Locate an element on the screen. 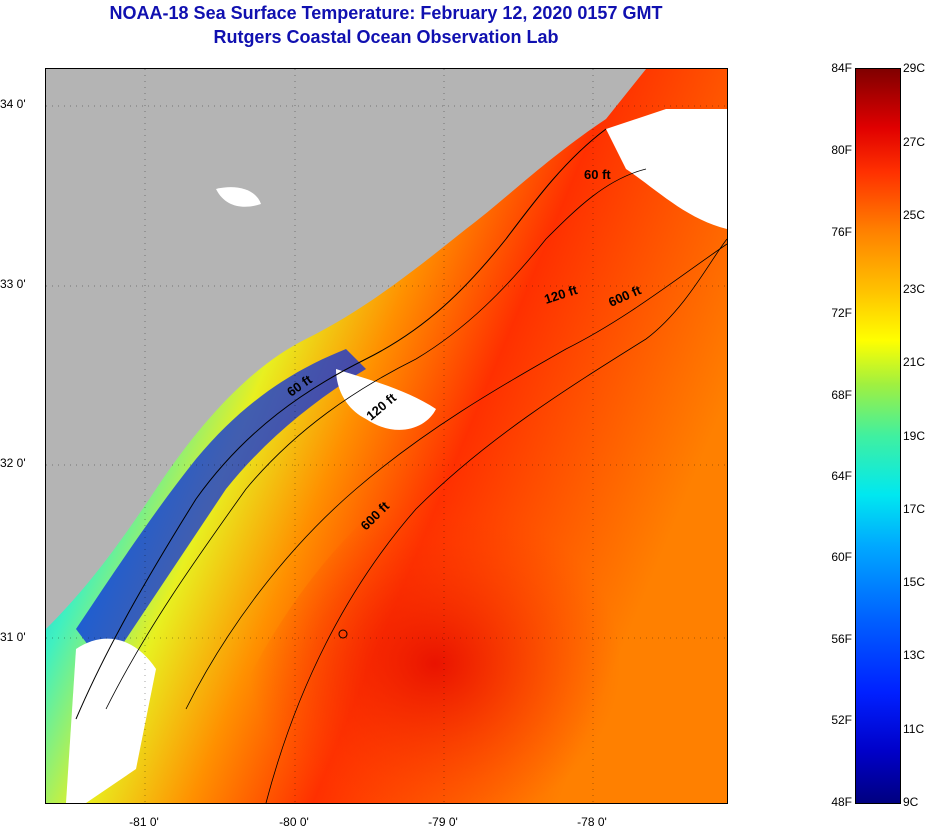 This screenshot has width=928, height=832. colorbar-f-label: 48F is located at coordinates (841, 802).